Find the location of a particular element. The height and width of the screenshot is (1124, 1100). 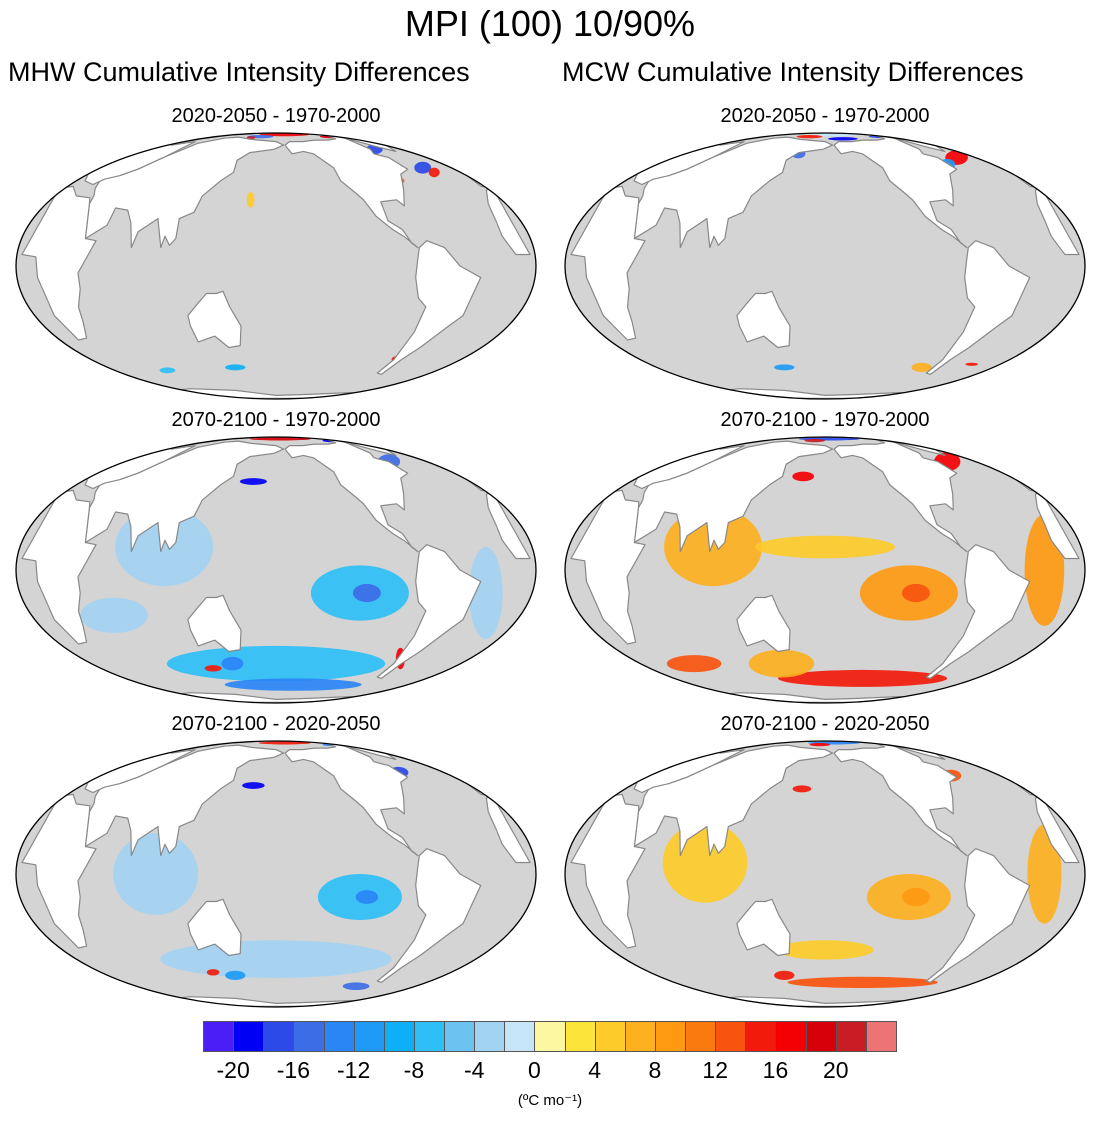

colorbar-tick-label: 12 is located at coordinates (715, 1070).